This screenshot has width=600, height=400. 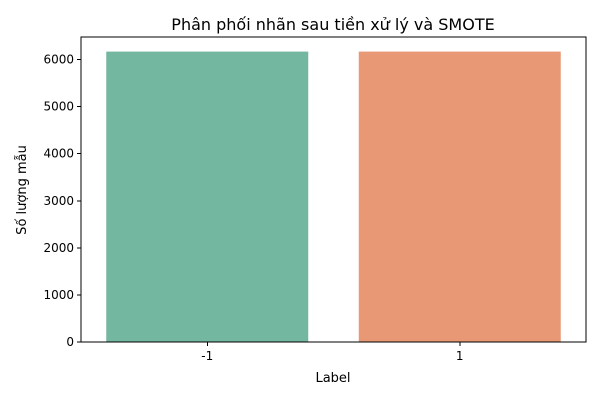 I want to click on x-tick-label: 1, so click(x=460, y=356).